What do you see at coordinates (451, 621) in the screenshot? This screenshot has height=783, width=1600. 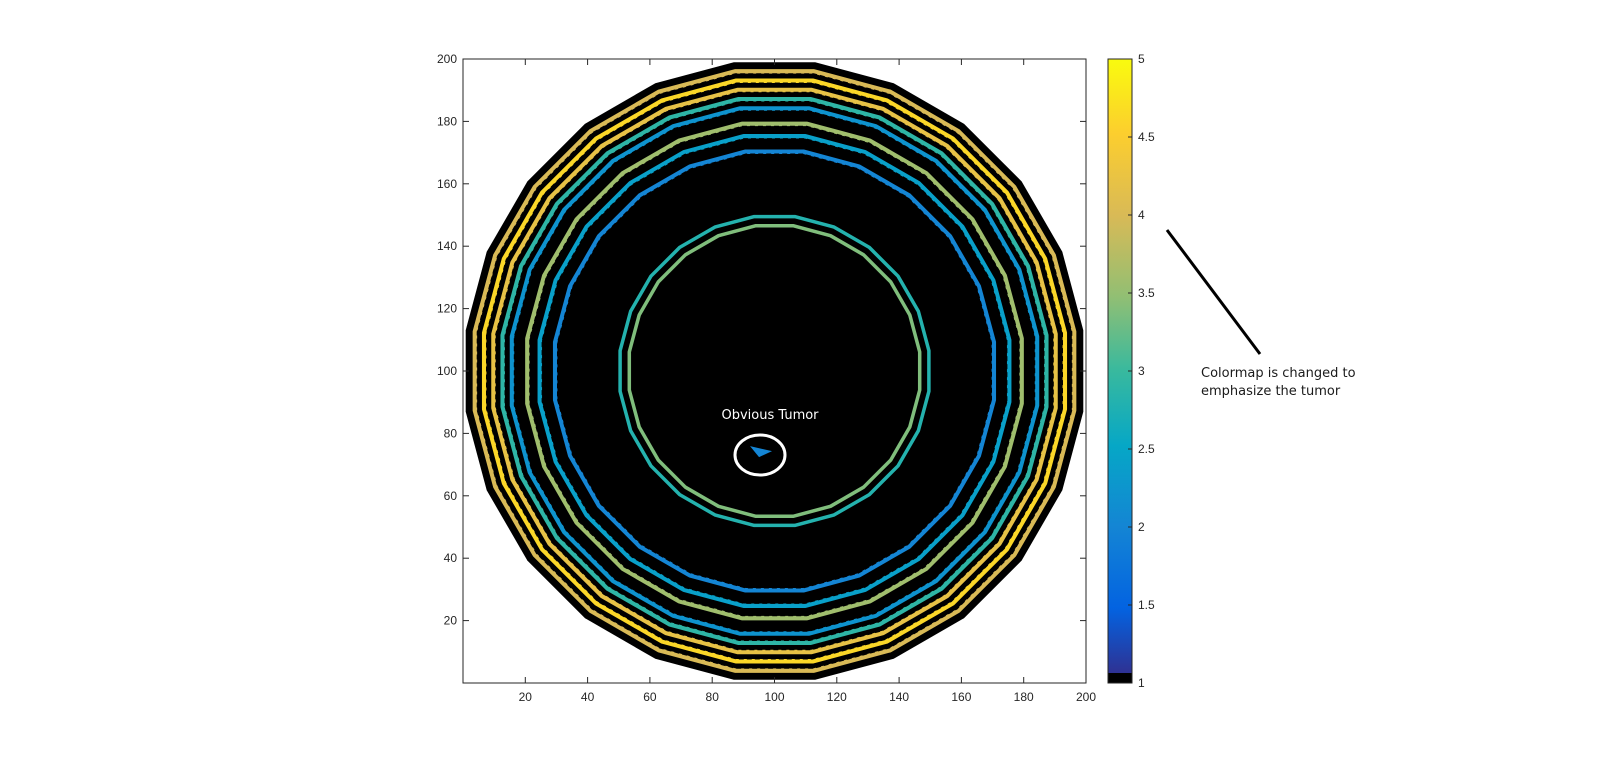 I see `y-tick-label: 20` at bounding box center [451, 621].